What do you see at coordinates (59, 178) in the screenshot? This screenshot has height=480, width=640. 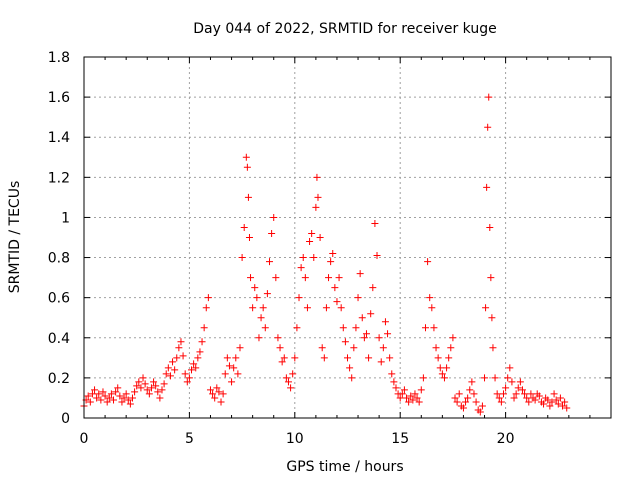 I see `y-tick-label: 1.2` at bounding box center [59, 178].